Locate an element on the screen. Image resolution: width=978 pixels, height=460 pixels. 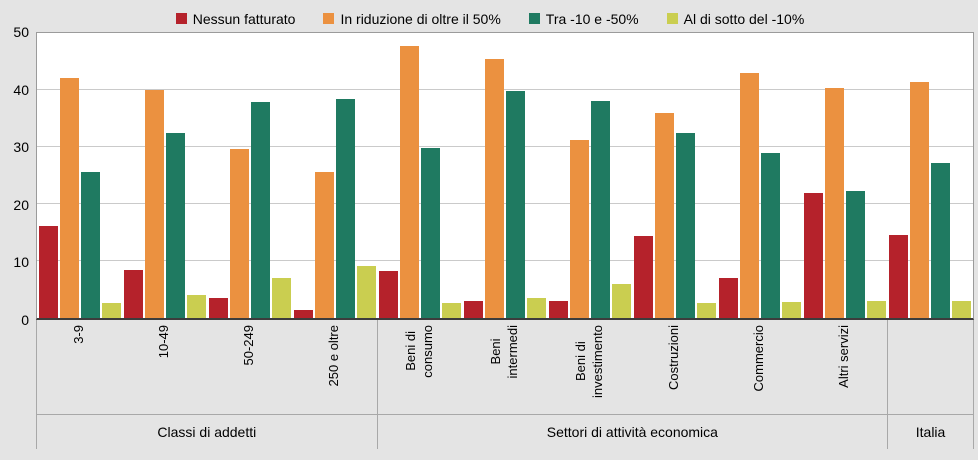
category-cell: 250 e oltre is located at coordinates (334, 367).